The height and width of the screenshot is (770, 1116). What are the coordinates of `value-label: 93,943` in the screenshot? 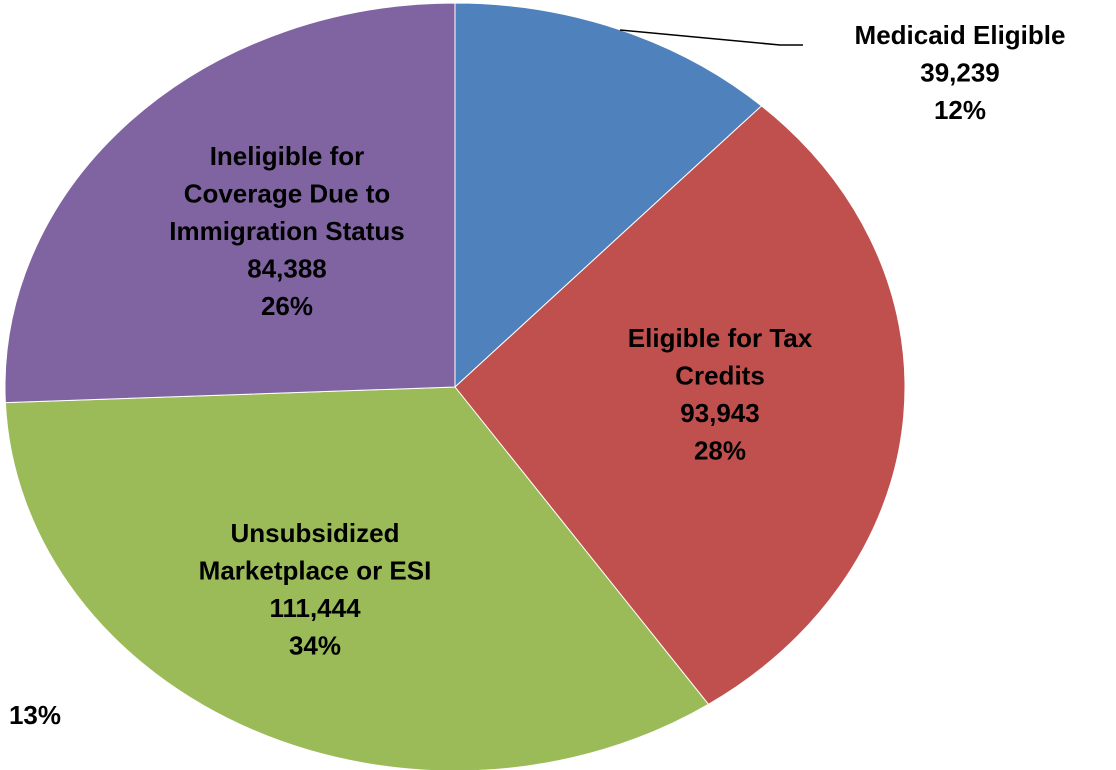 It's located at (720, 413).